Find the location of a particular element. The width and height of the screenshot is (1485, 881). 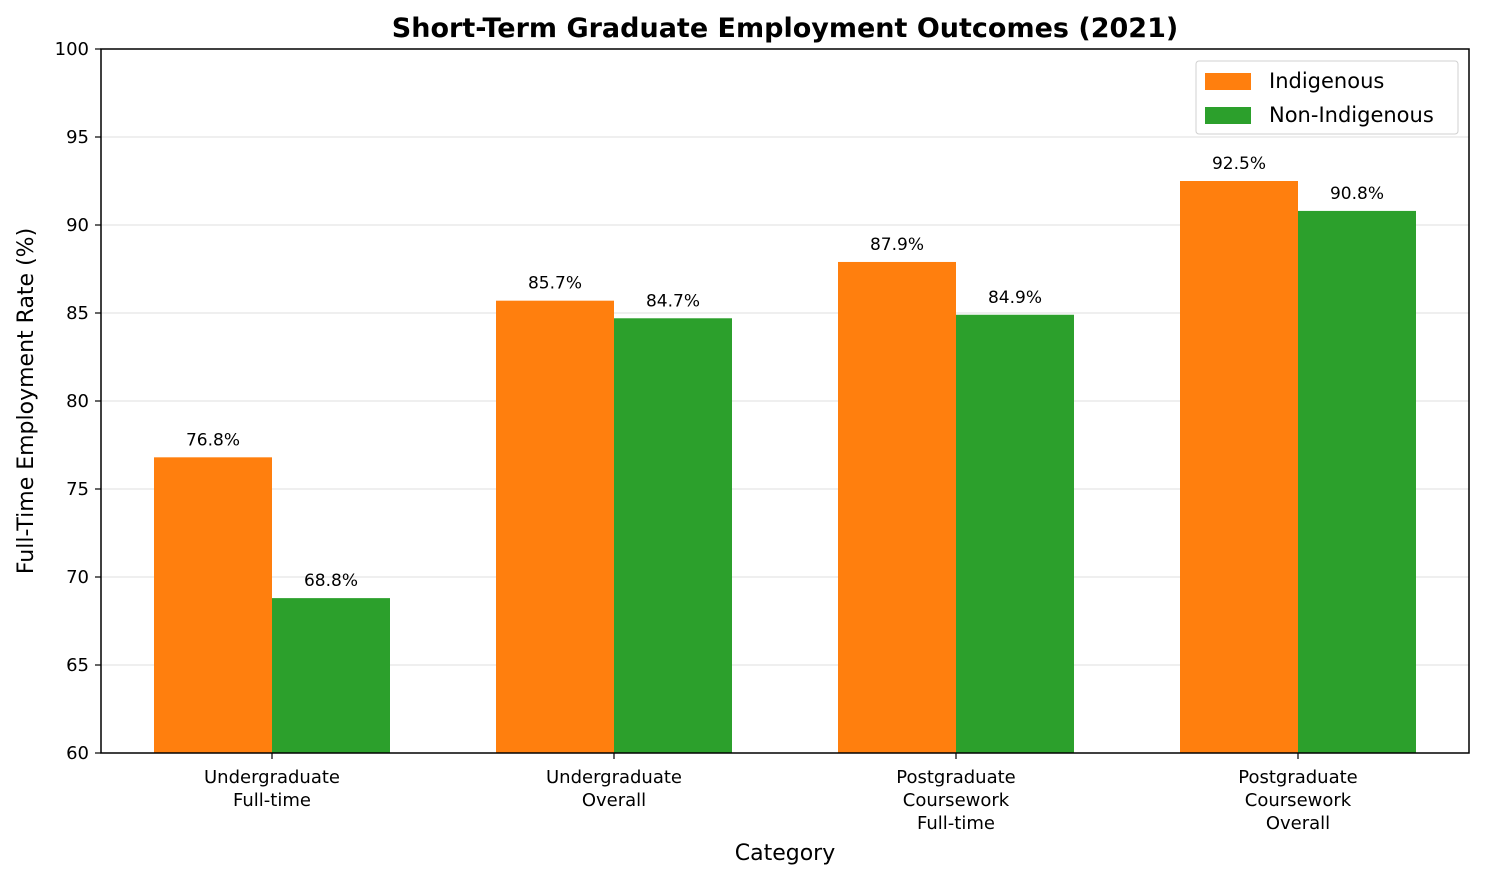

y-tick-label: 75 is located at coordinates (77, 489).